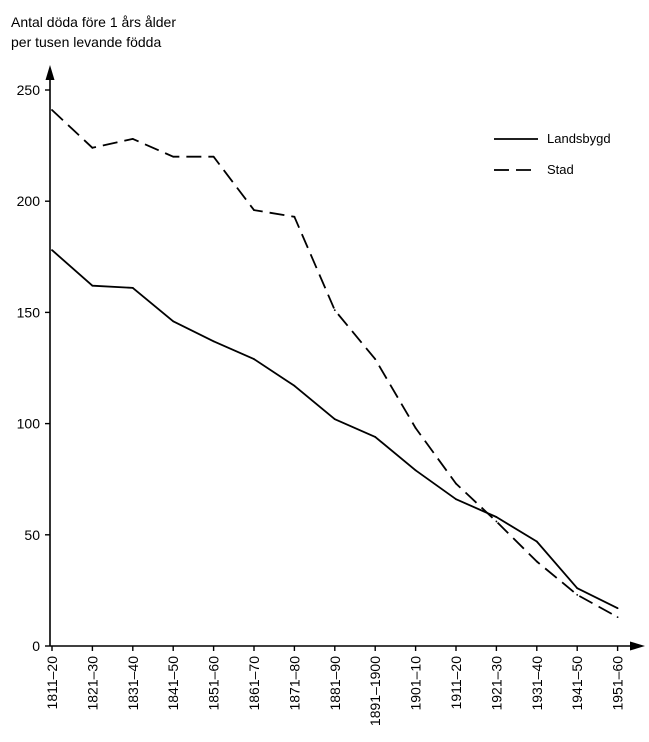 The image size is (649, 742). What do you see at coordinates (537, 683) in the screenshot?
I see `x-tick-label: 1931–40` at bounding box center [537, 683].